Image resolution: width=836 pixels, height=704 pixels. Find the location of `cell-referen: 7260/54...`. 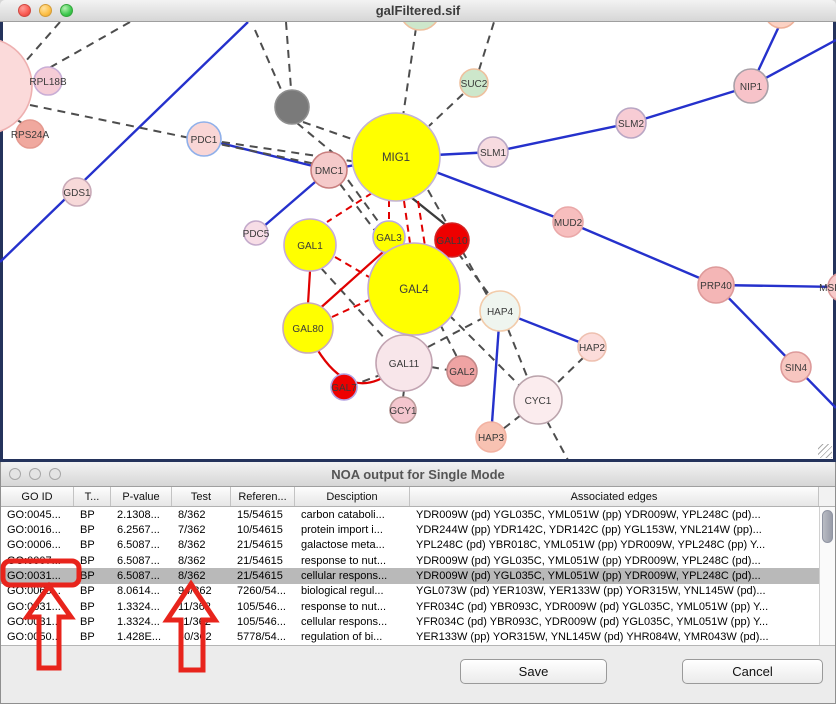

cell-referen: 7260/54... is located at coordinates (261, 591).